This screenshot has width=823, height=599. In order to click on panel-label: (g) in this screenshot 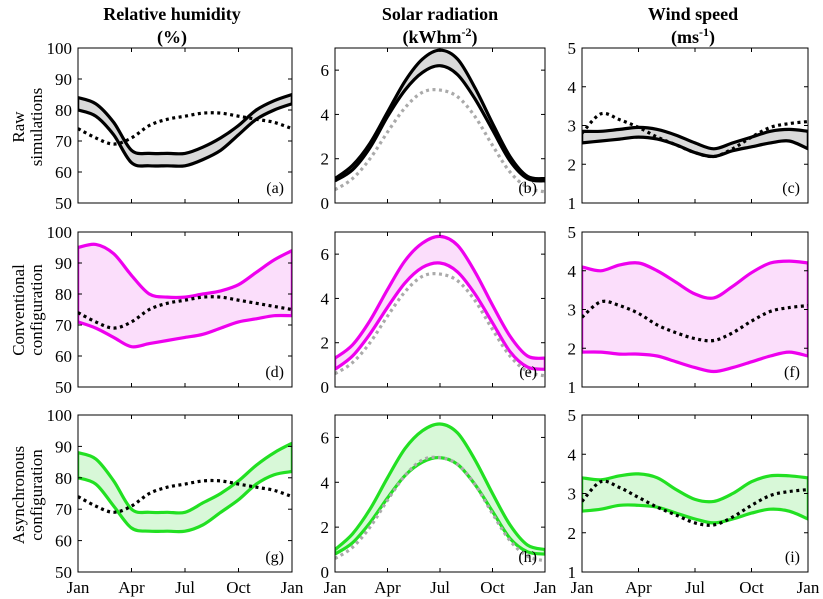, I will do `click(274, 557)`.